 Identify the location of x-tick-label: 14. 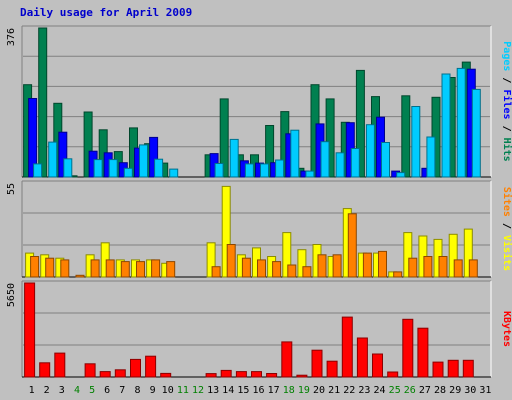
(228, 390).